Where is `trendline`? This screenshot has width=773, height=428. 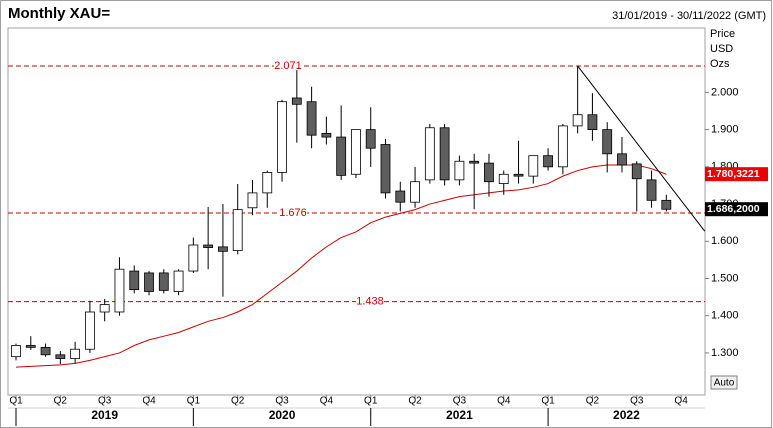
trendline is located at coordinates (641, 148).